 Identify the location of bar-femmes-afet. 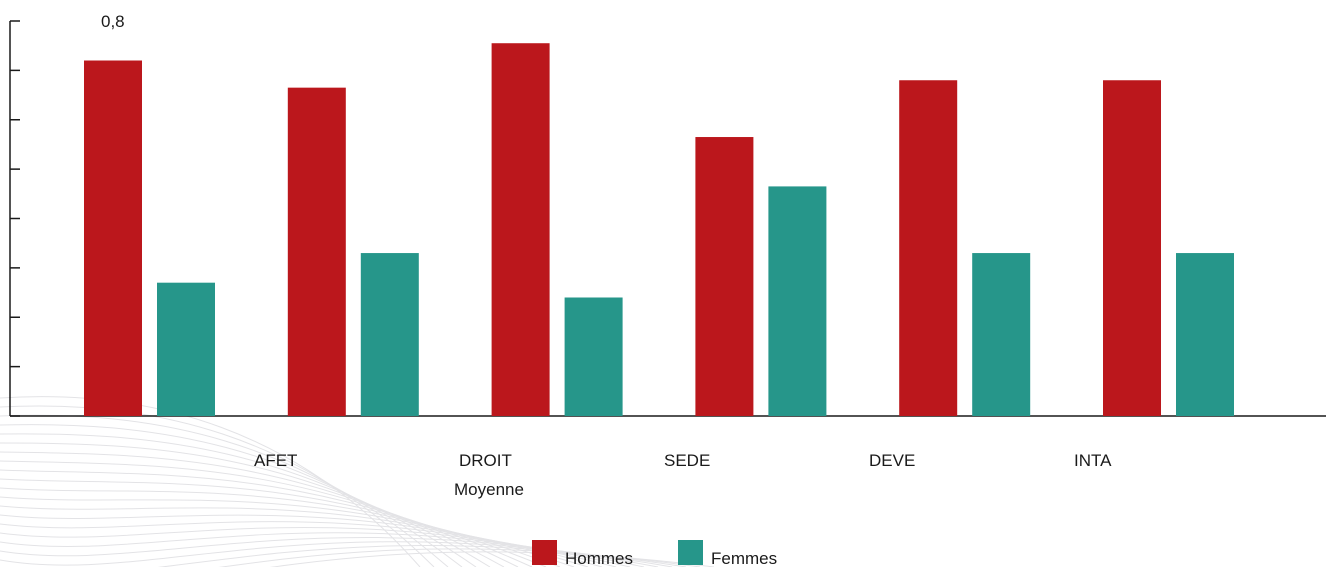
(389, 334).